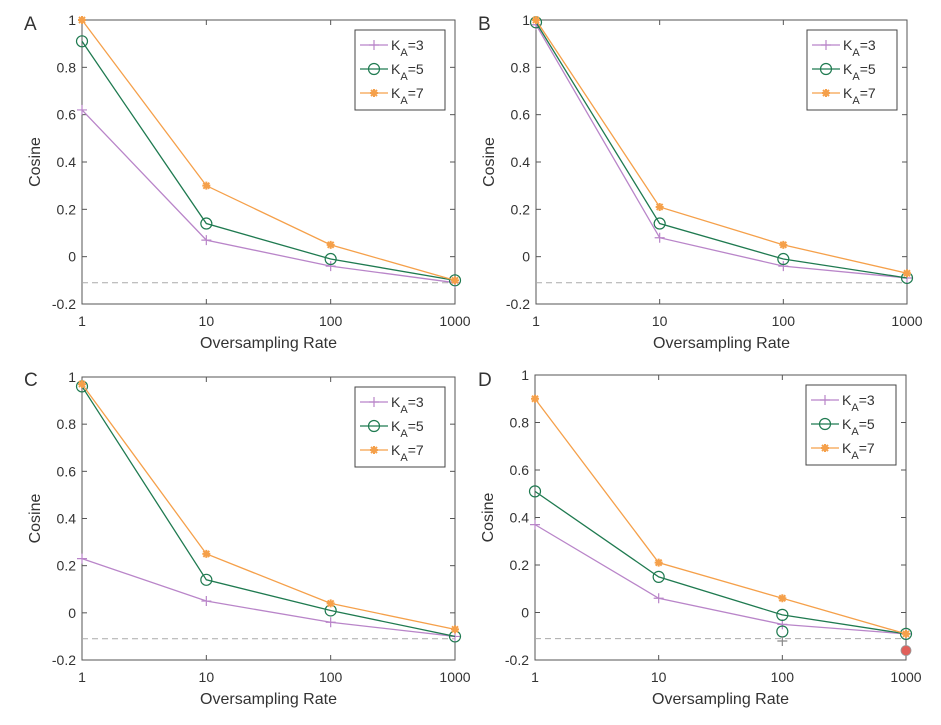 This screenshot has height=725, width=941. Describe the element at coordinates (868, 45) in the screenshot. I see `legend-suffix: =3` at that location.